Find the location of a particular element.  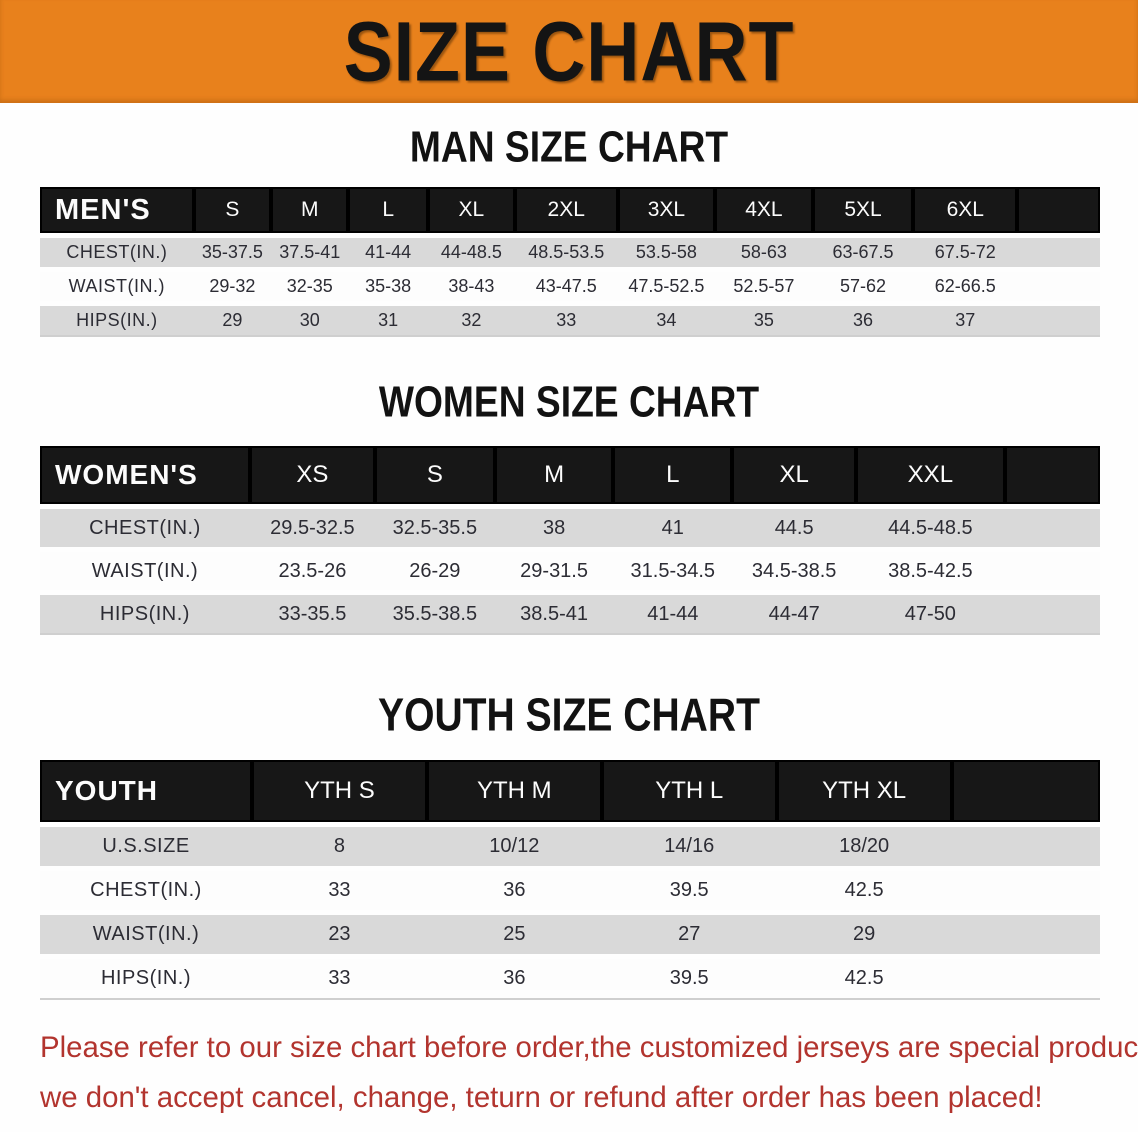

size-column-header: 3XL is located at coordinates (666, 210).